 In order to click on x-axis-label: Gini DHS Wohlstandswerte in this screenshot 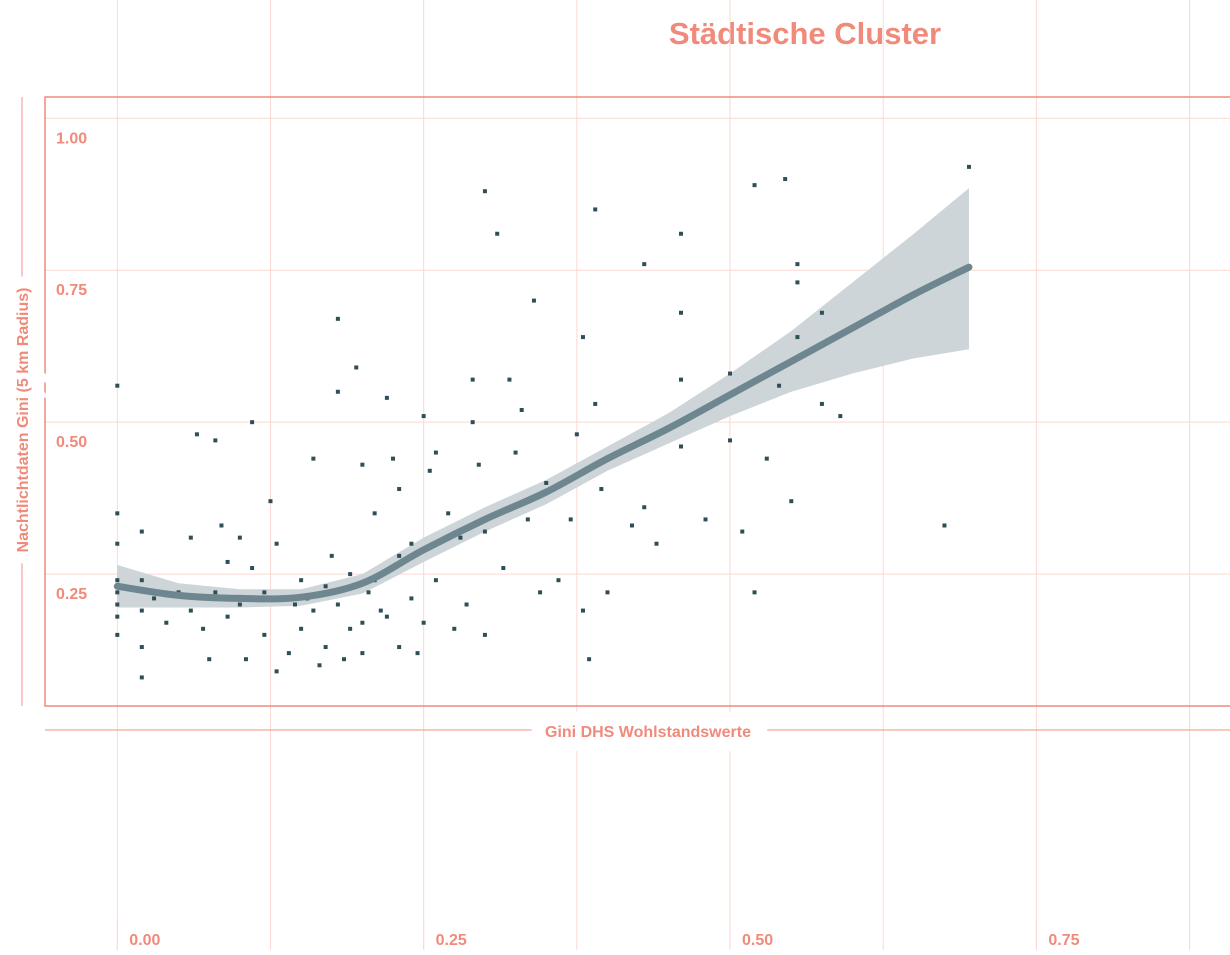, I will do `click(648, 732)`.